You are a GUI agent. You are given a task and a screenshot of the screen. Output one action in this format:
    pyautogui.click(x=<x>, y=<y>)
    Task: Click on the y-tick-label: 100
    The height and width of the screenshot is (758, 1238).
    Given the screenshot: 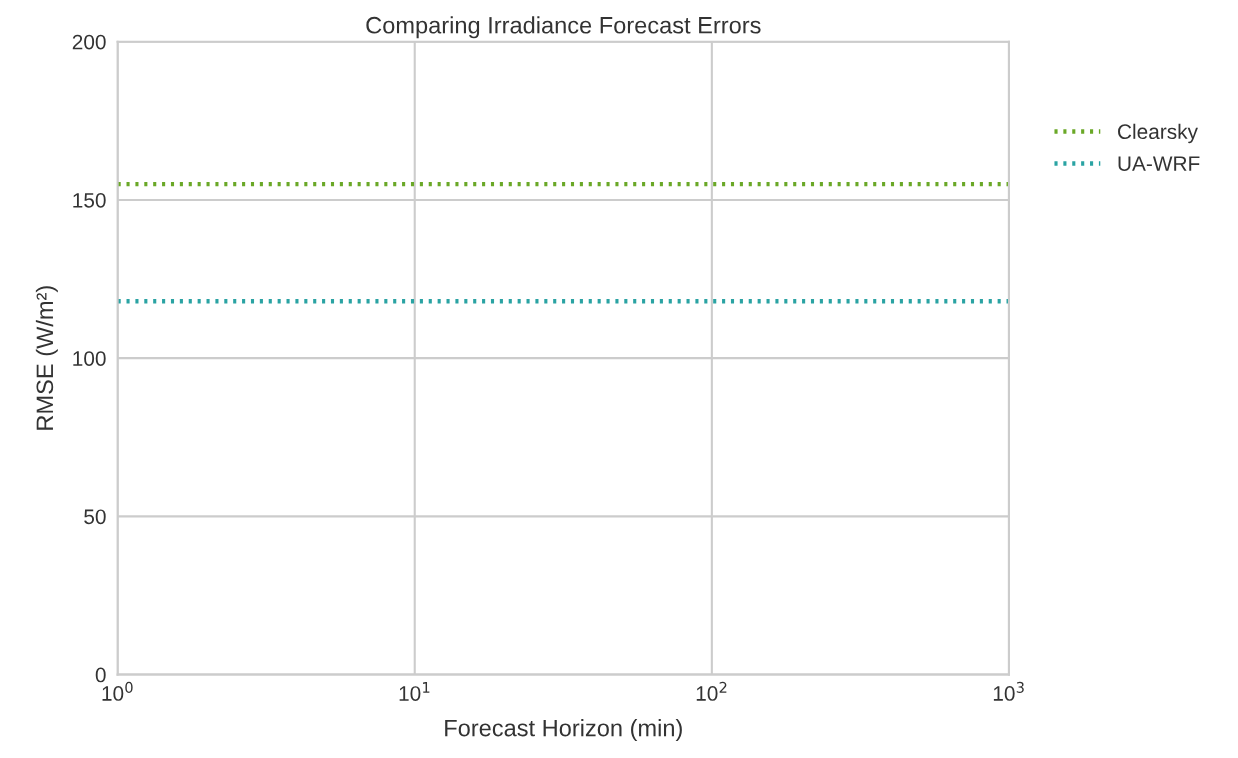 What is the action you would take?
    pyautogui.click(x=89, y=358)
    